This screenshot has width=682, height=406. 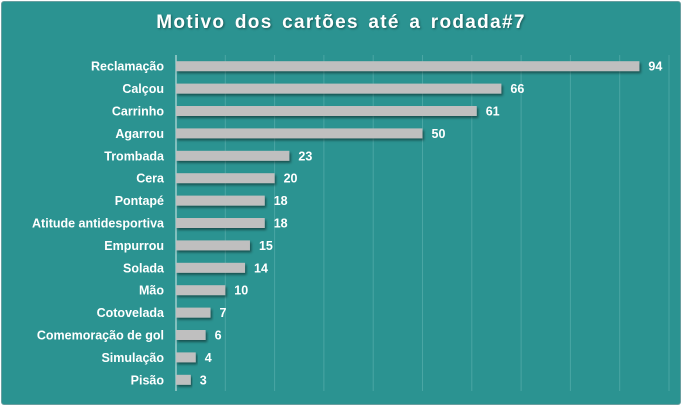 What do you see at coordinates (139, 201) in the screenshot?
I see `category-label: Pontapé` at bounding box center [139, 201].